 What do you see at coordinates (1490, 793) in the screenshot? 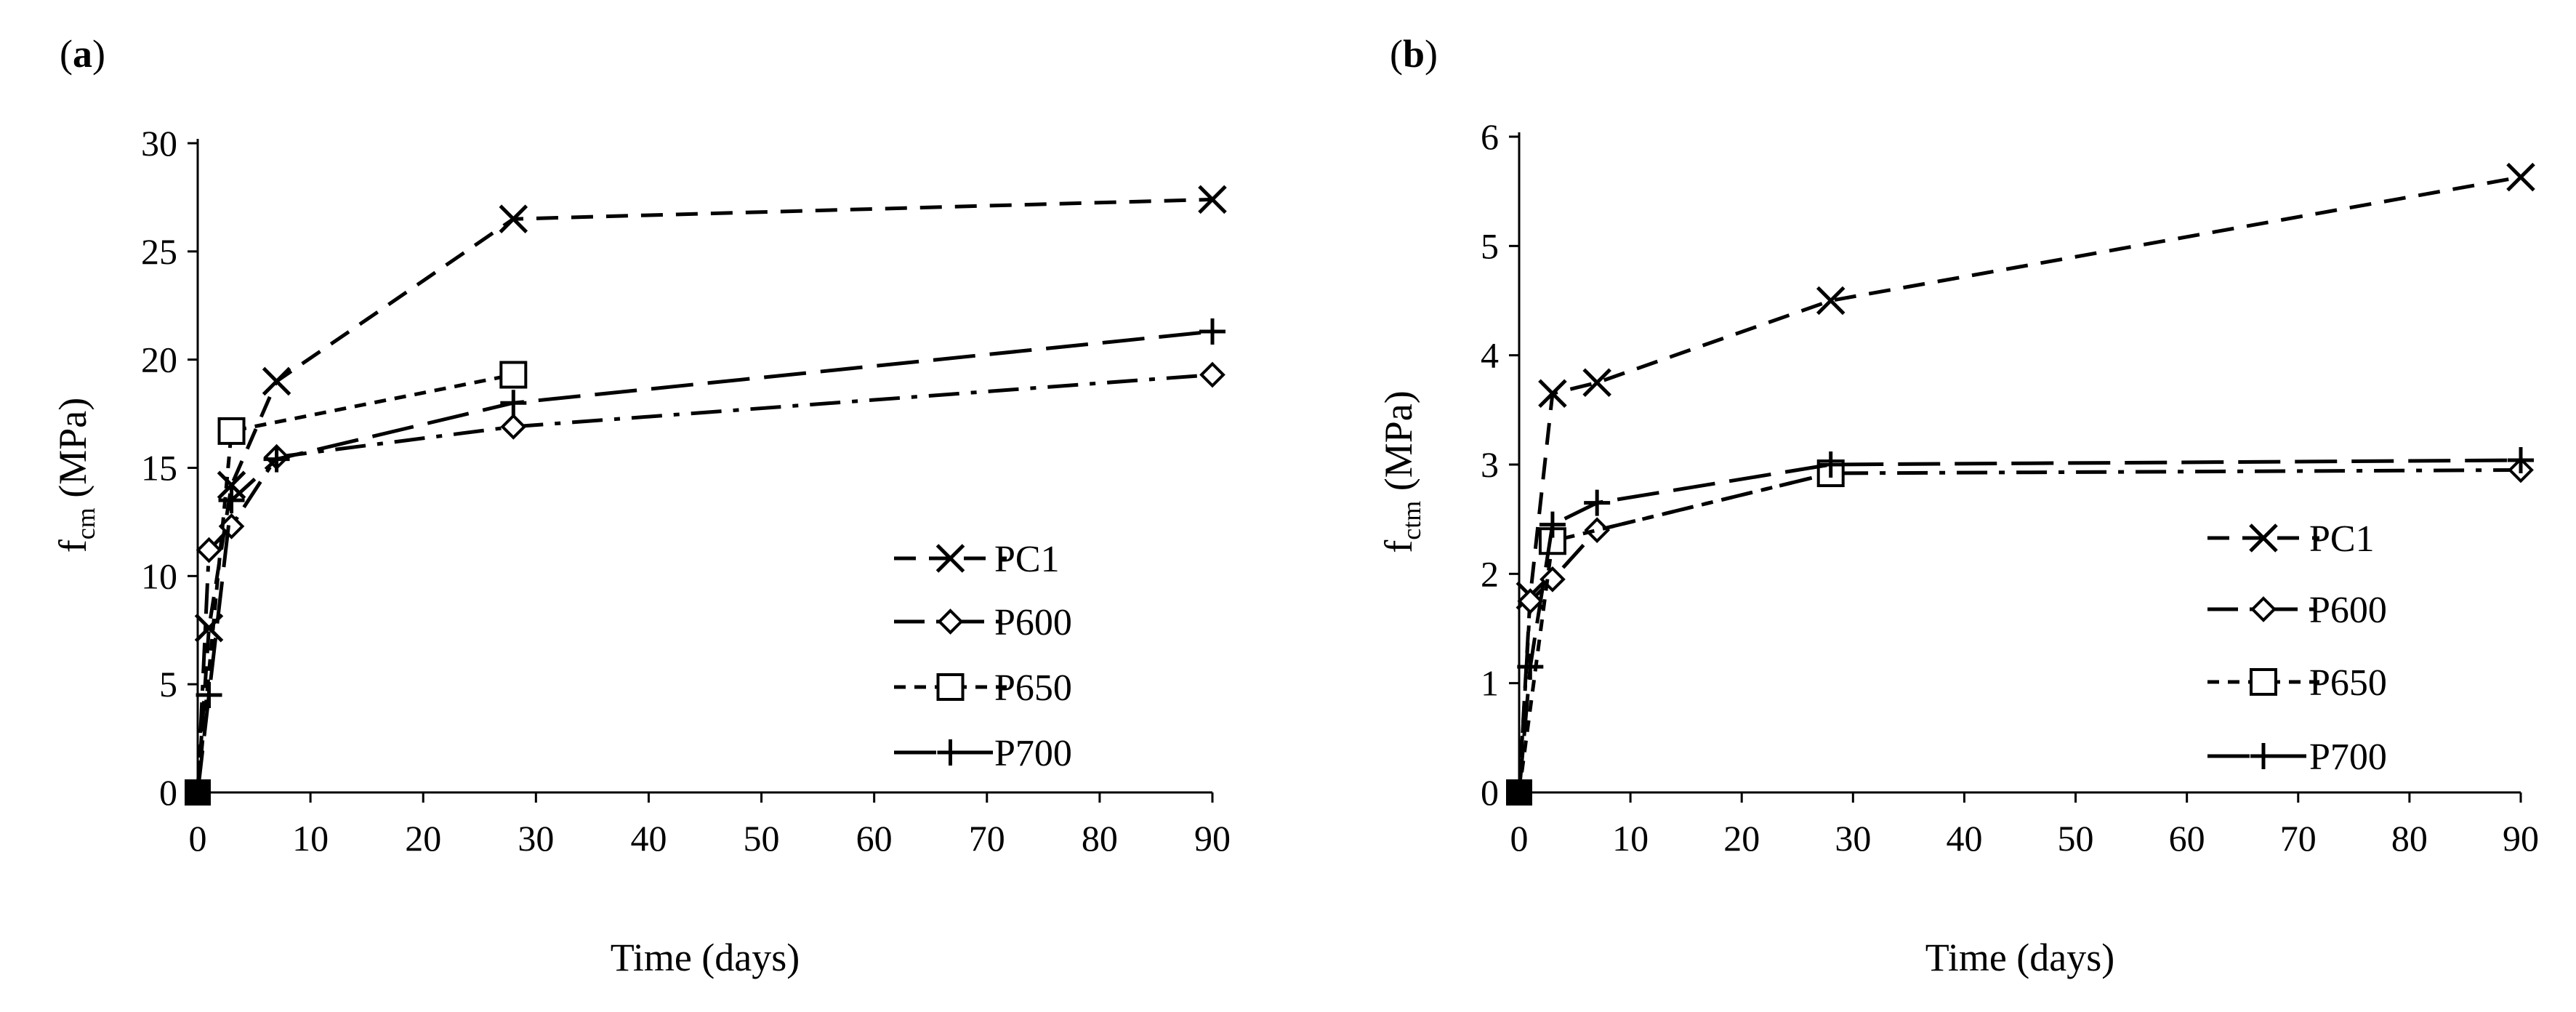
I see `y-tick-label: 0` at bounding box center [1490, 793].